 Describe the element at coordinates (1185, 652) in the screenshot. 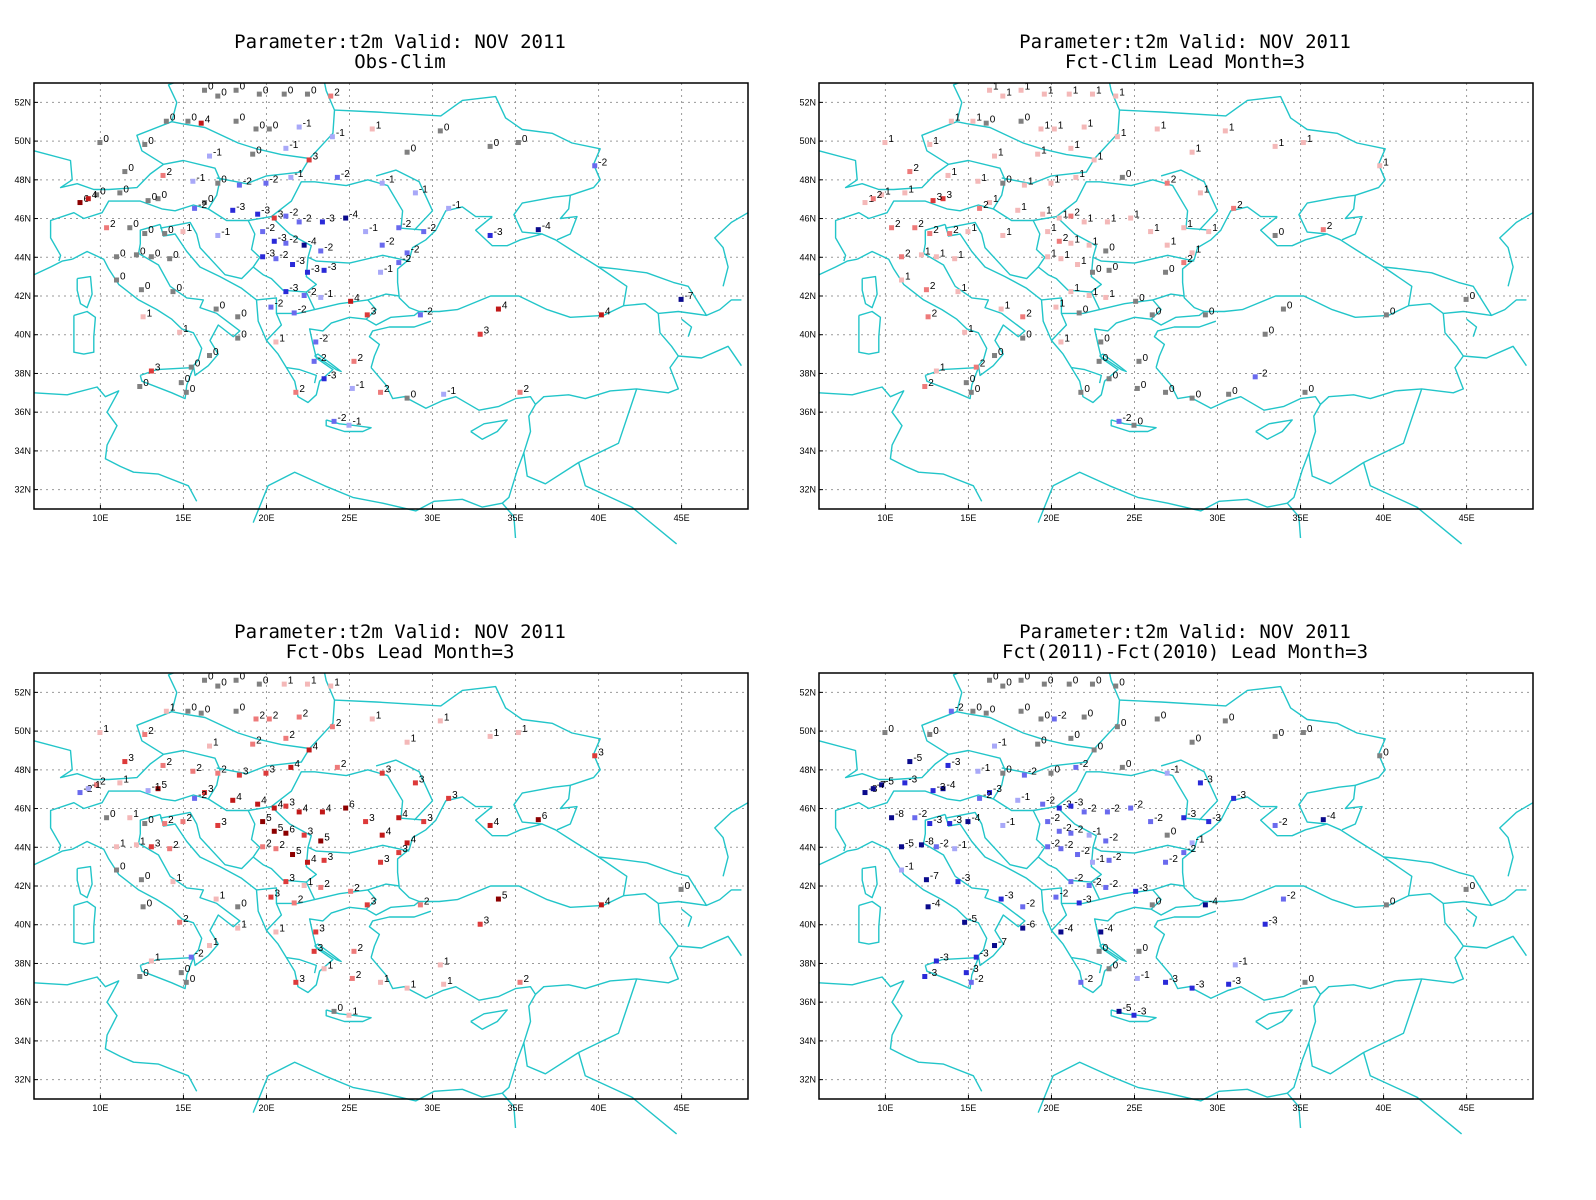

I see `panel-subtitle: Fct(2011)-Fct(2010) Lead Month=3` at that location.